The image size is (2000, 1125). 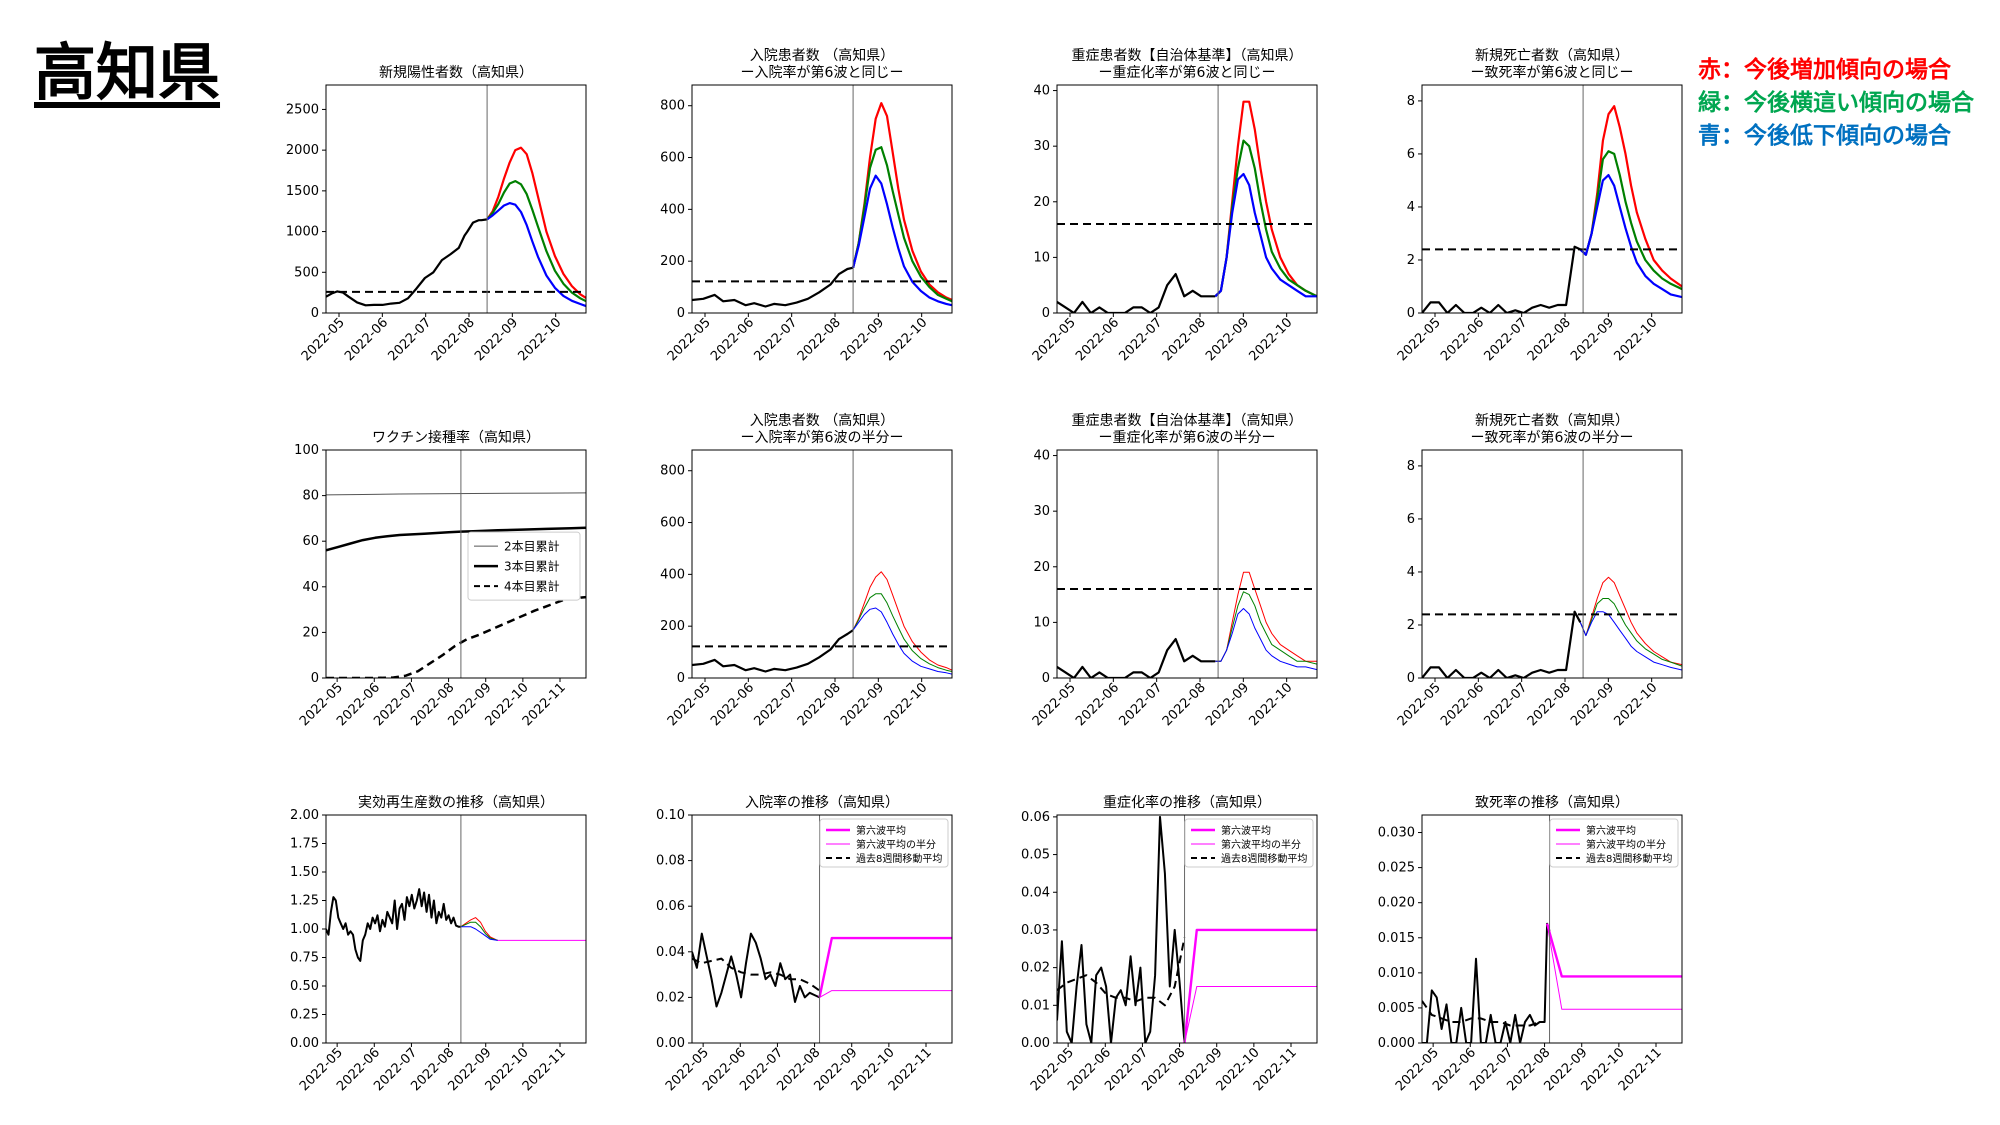 What do you see at coordinates (302, 109) in the screenshot?
I see `y-tick-label: 2500` at bounding box center [302, 109].